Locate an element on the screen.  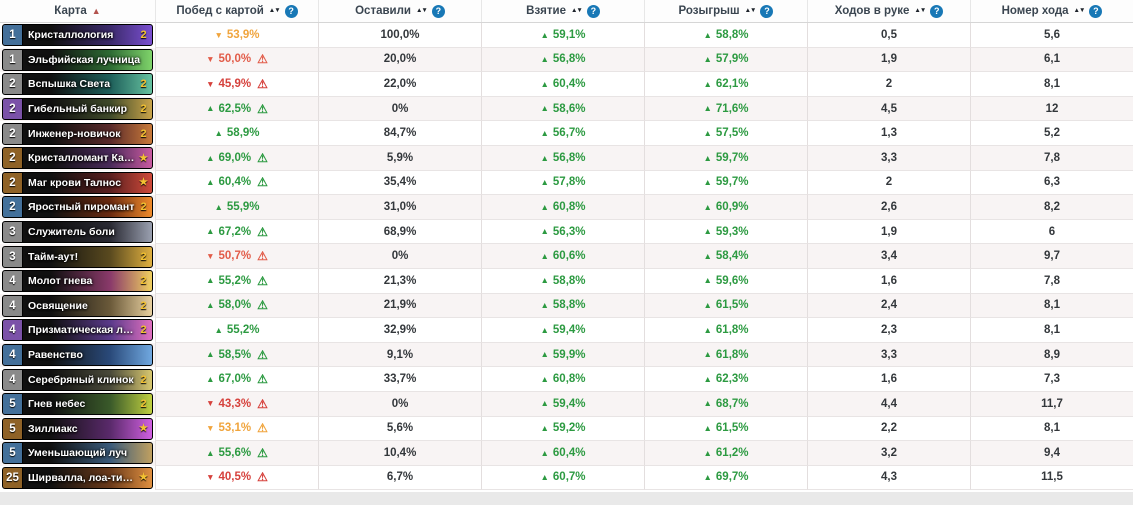
drawn-winrate-cell: ▲ 56,8% is located at coordinates (562, 60).